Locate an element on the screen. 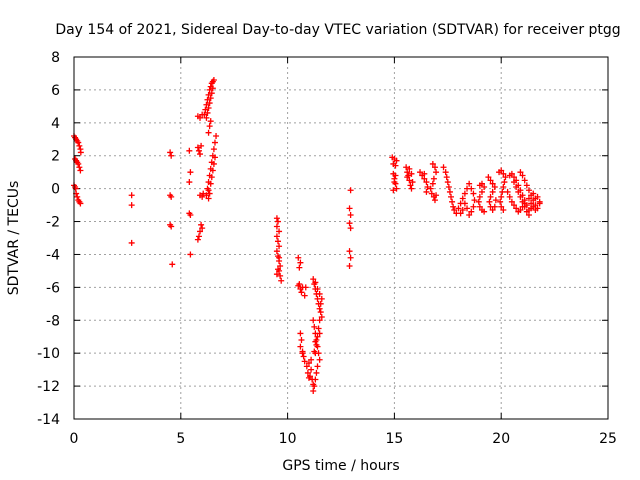 The width and height of the screenshot is (640, 480). x-tick-label: 10 is located at coordinates (288, 439).